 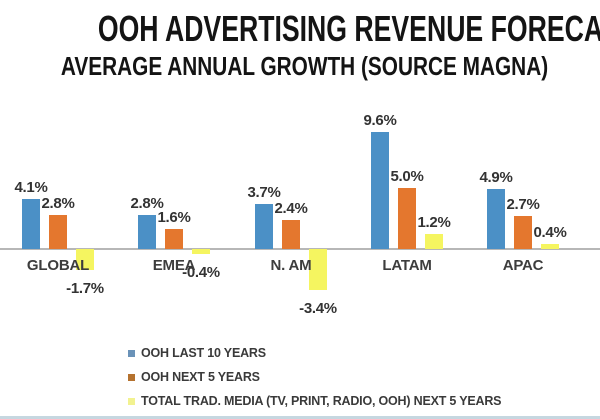 I want to click on legend-item-ooh-last-10-years: OOH LAST 10 YEARS, so click(x=314, y=353).